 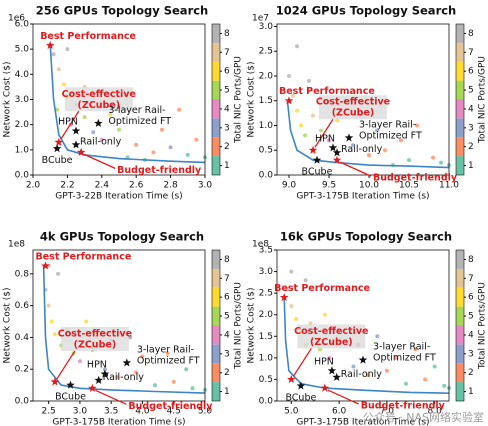 I want to click on x-axis-label: GPT-3-22B Iteration Time (s), so click(x=118, y=197).